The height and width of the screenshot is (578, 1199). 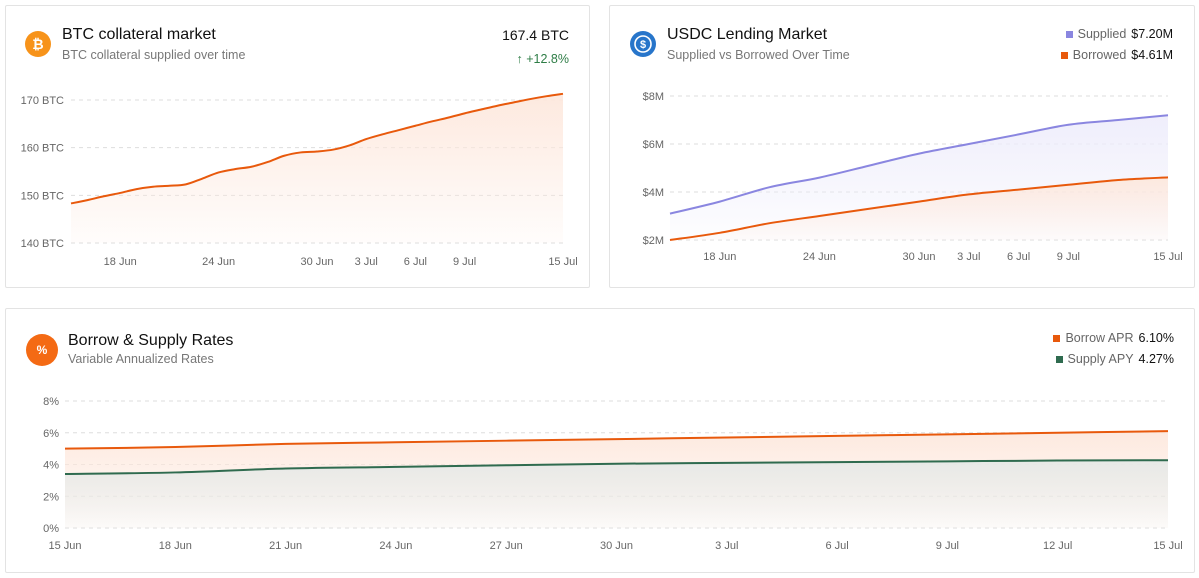 I want to click on legend-borrowed: Borrowed $4.61M, so click(x=1116, y=55).